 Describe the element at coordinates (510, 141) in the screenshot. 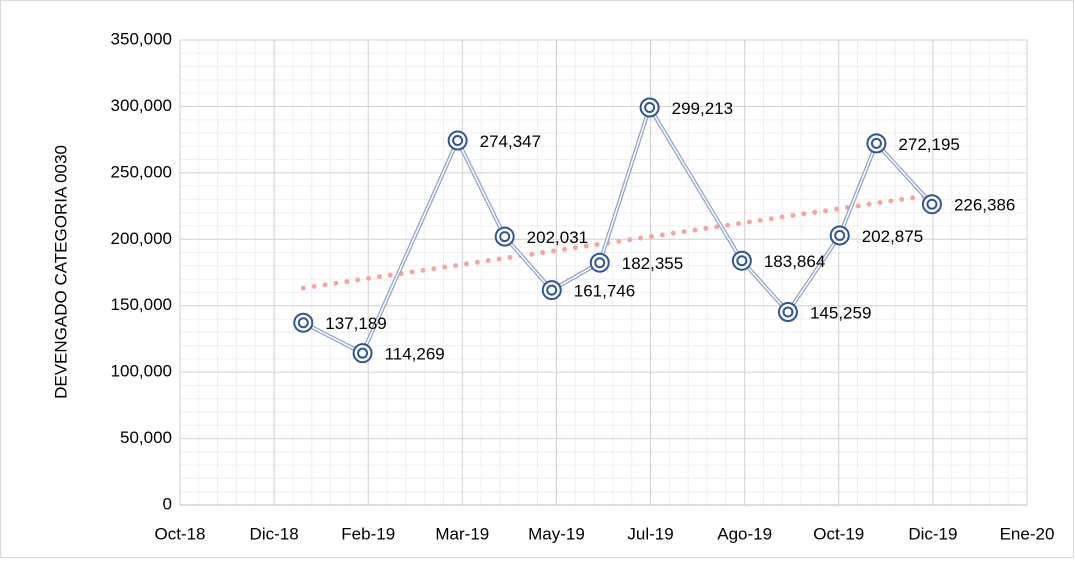

I see `data-label: 274,347` at that location.